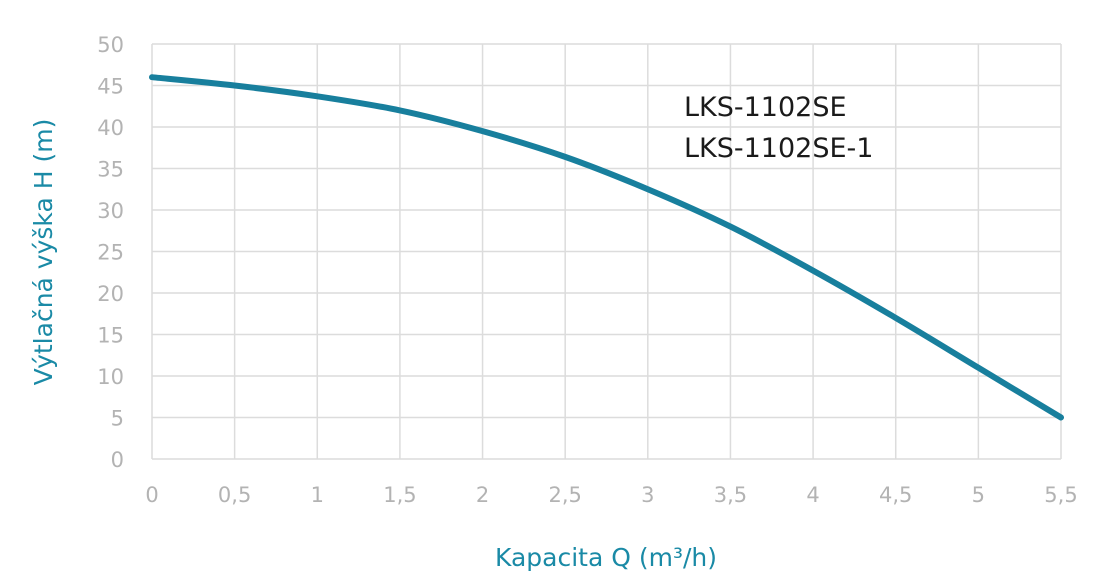  I want to click on y-tick-label: 10, so click(110, 377).